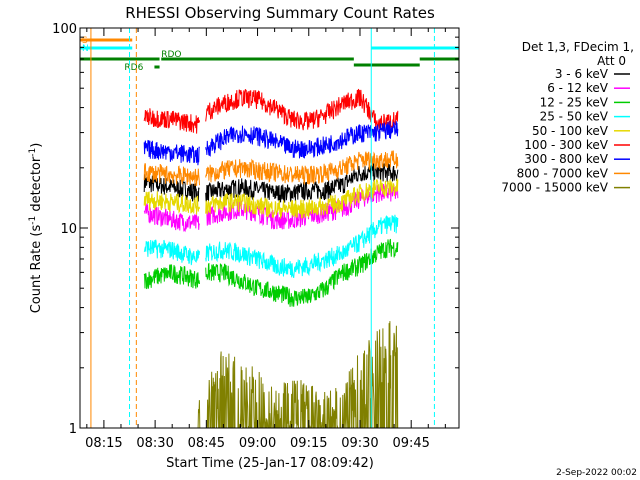  Describe the element at coordinates (554, 188) in the screenshot. I see `legend-entry-label: 7000 - 15000 keV` at that location.